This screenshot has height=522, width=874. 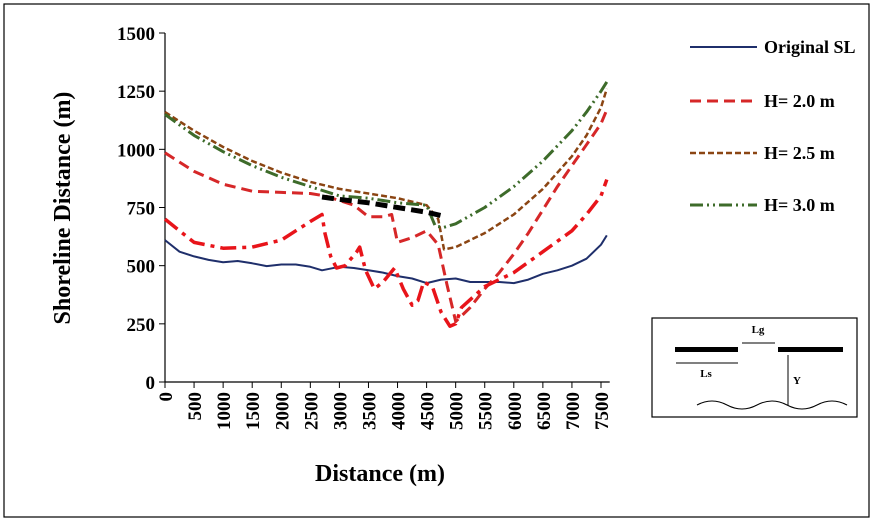 I want to click on y-tick-label: 1250, so click(x=136, y=92).